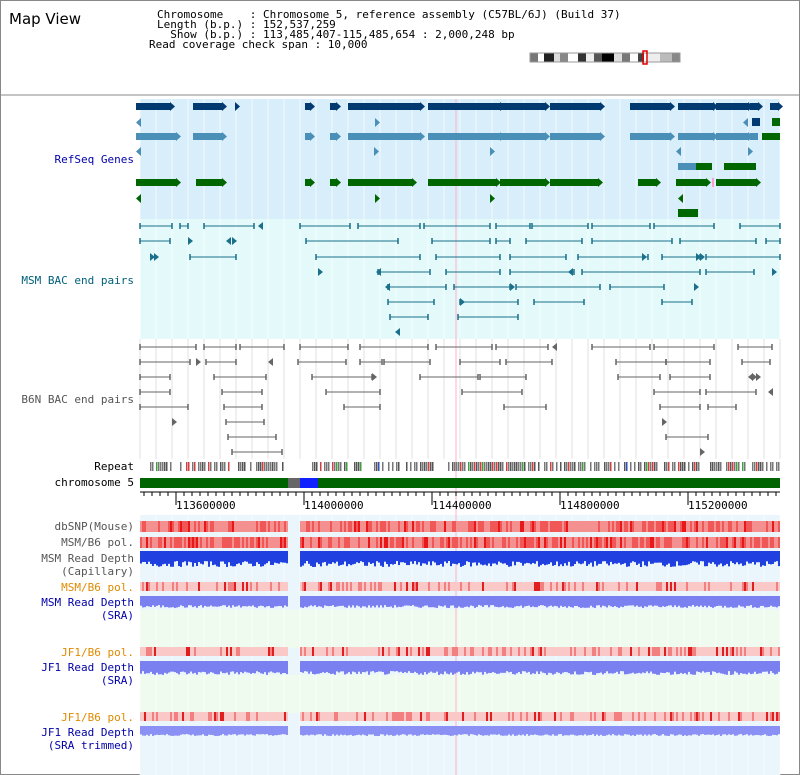  Describe the element at coordinates (774, 106) in the screenshot. I see `gene-block` at that location.